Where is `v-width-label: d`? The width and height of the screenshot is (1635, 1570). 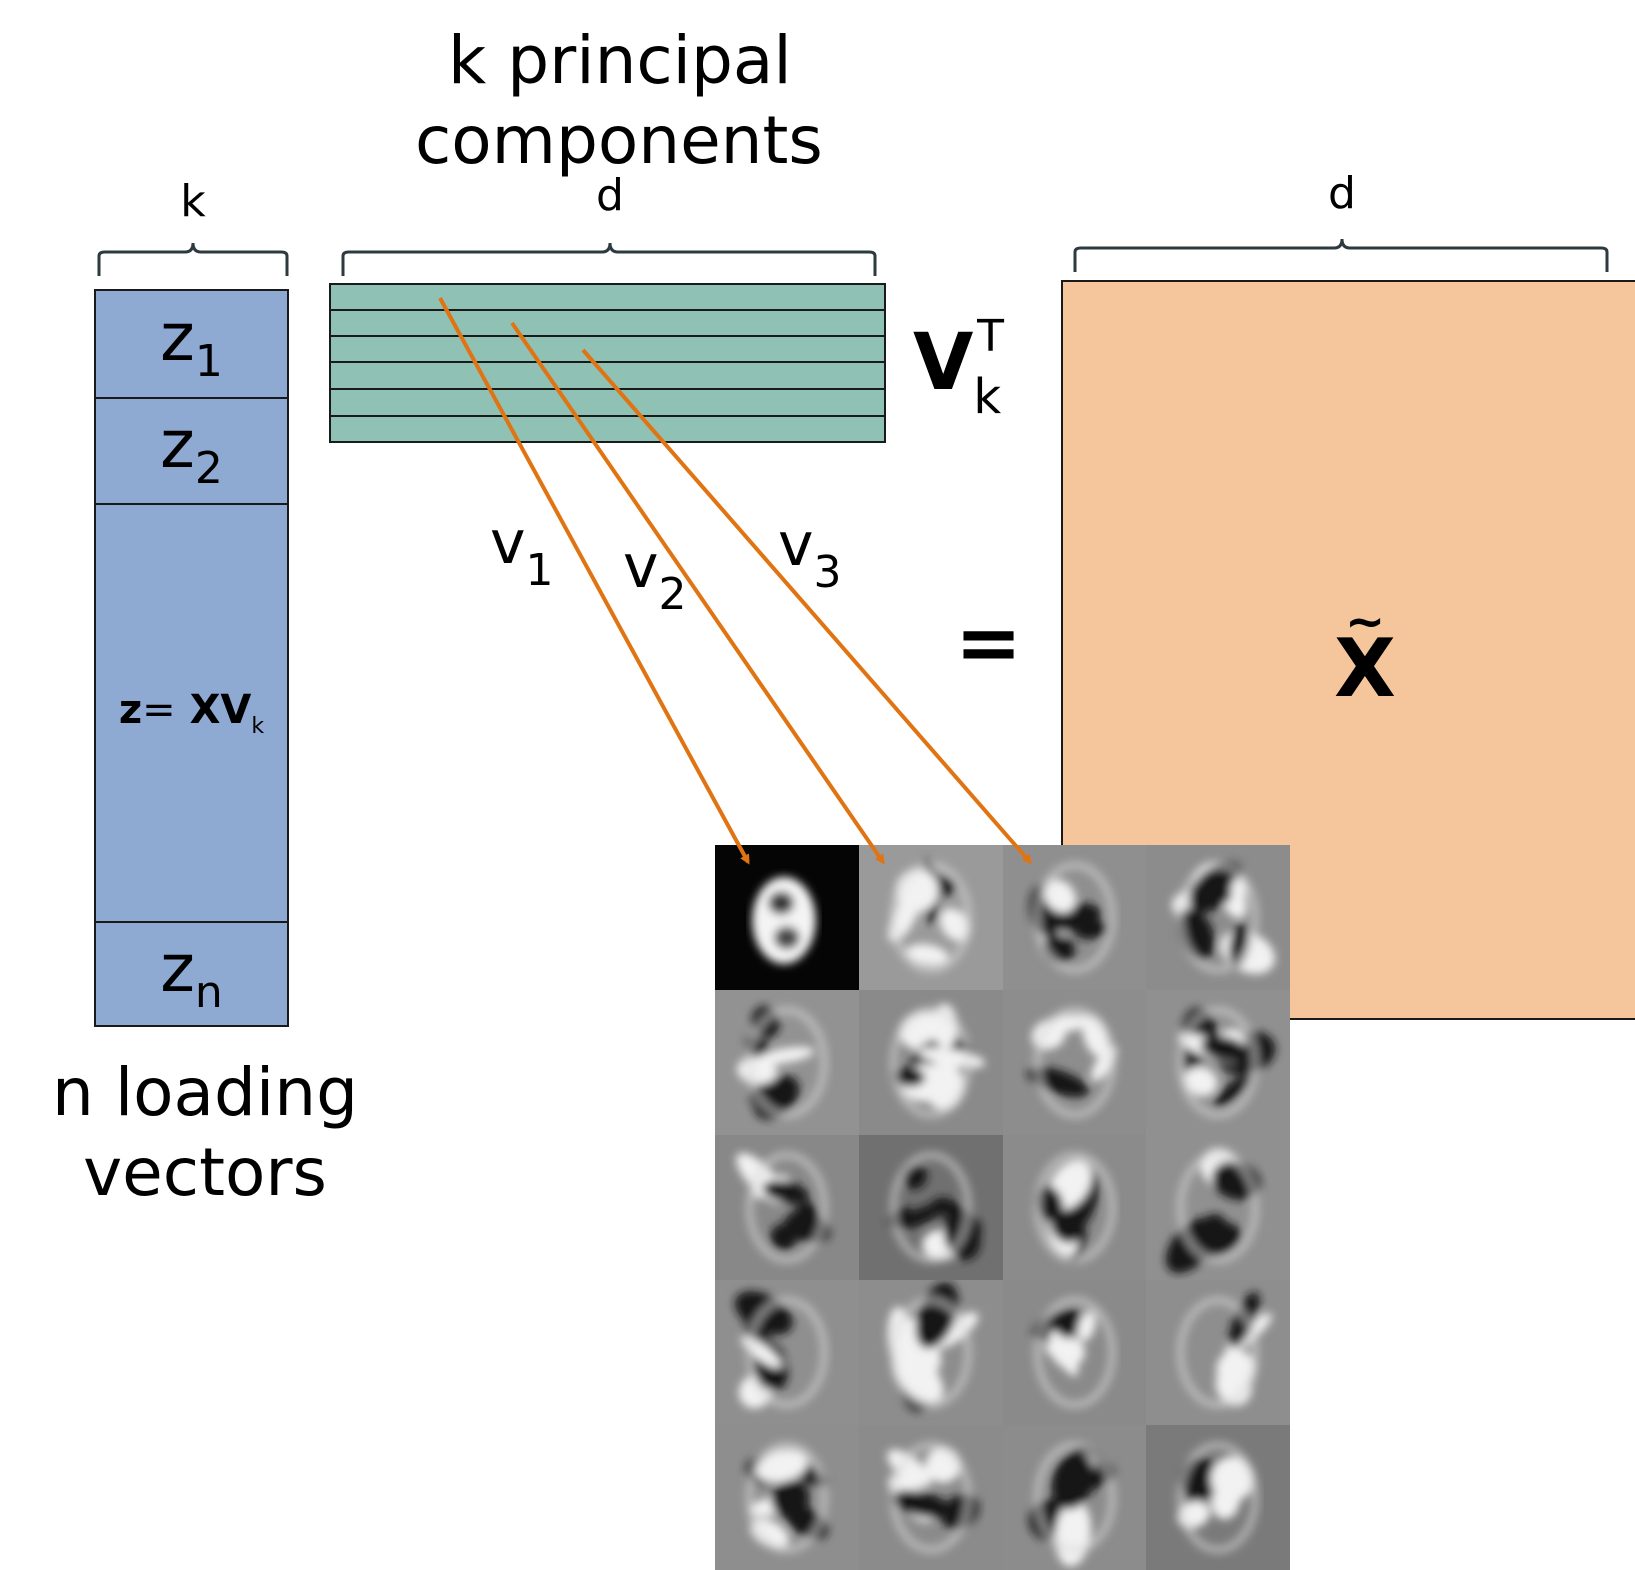 v-width-label: d is located at coordinates (610, 195).